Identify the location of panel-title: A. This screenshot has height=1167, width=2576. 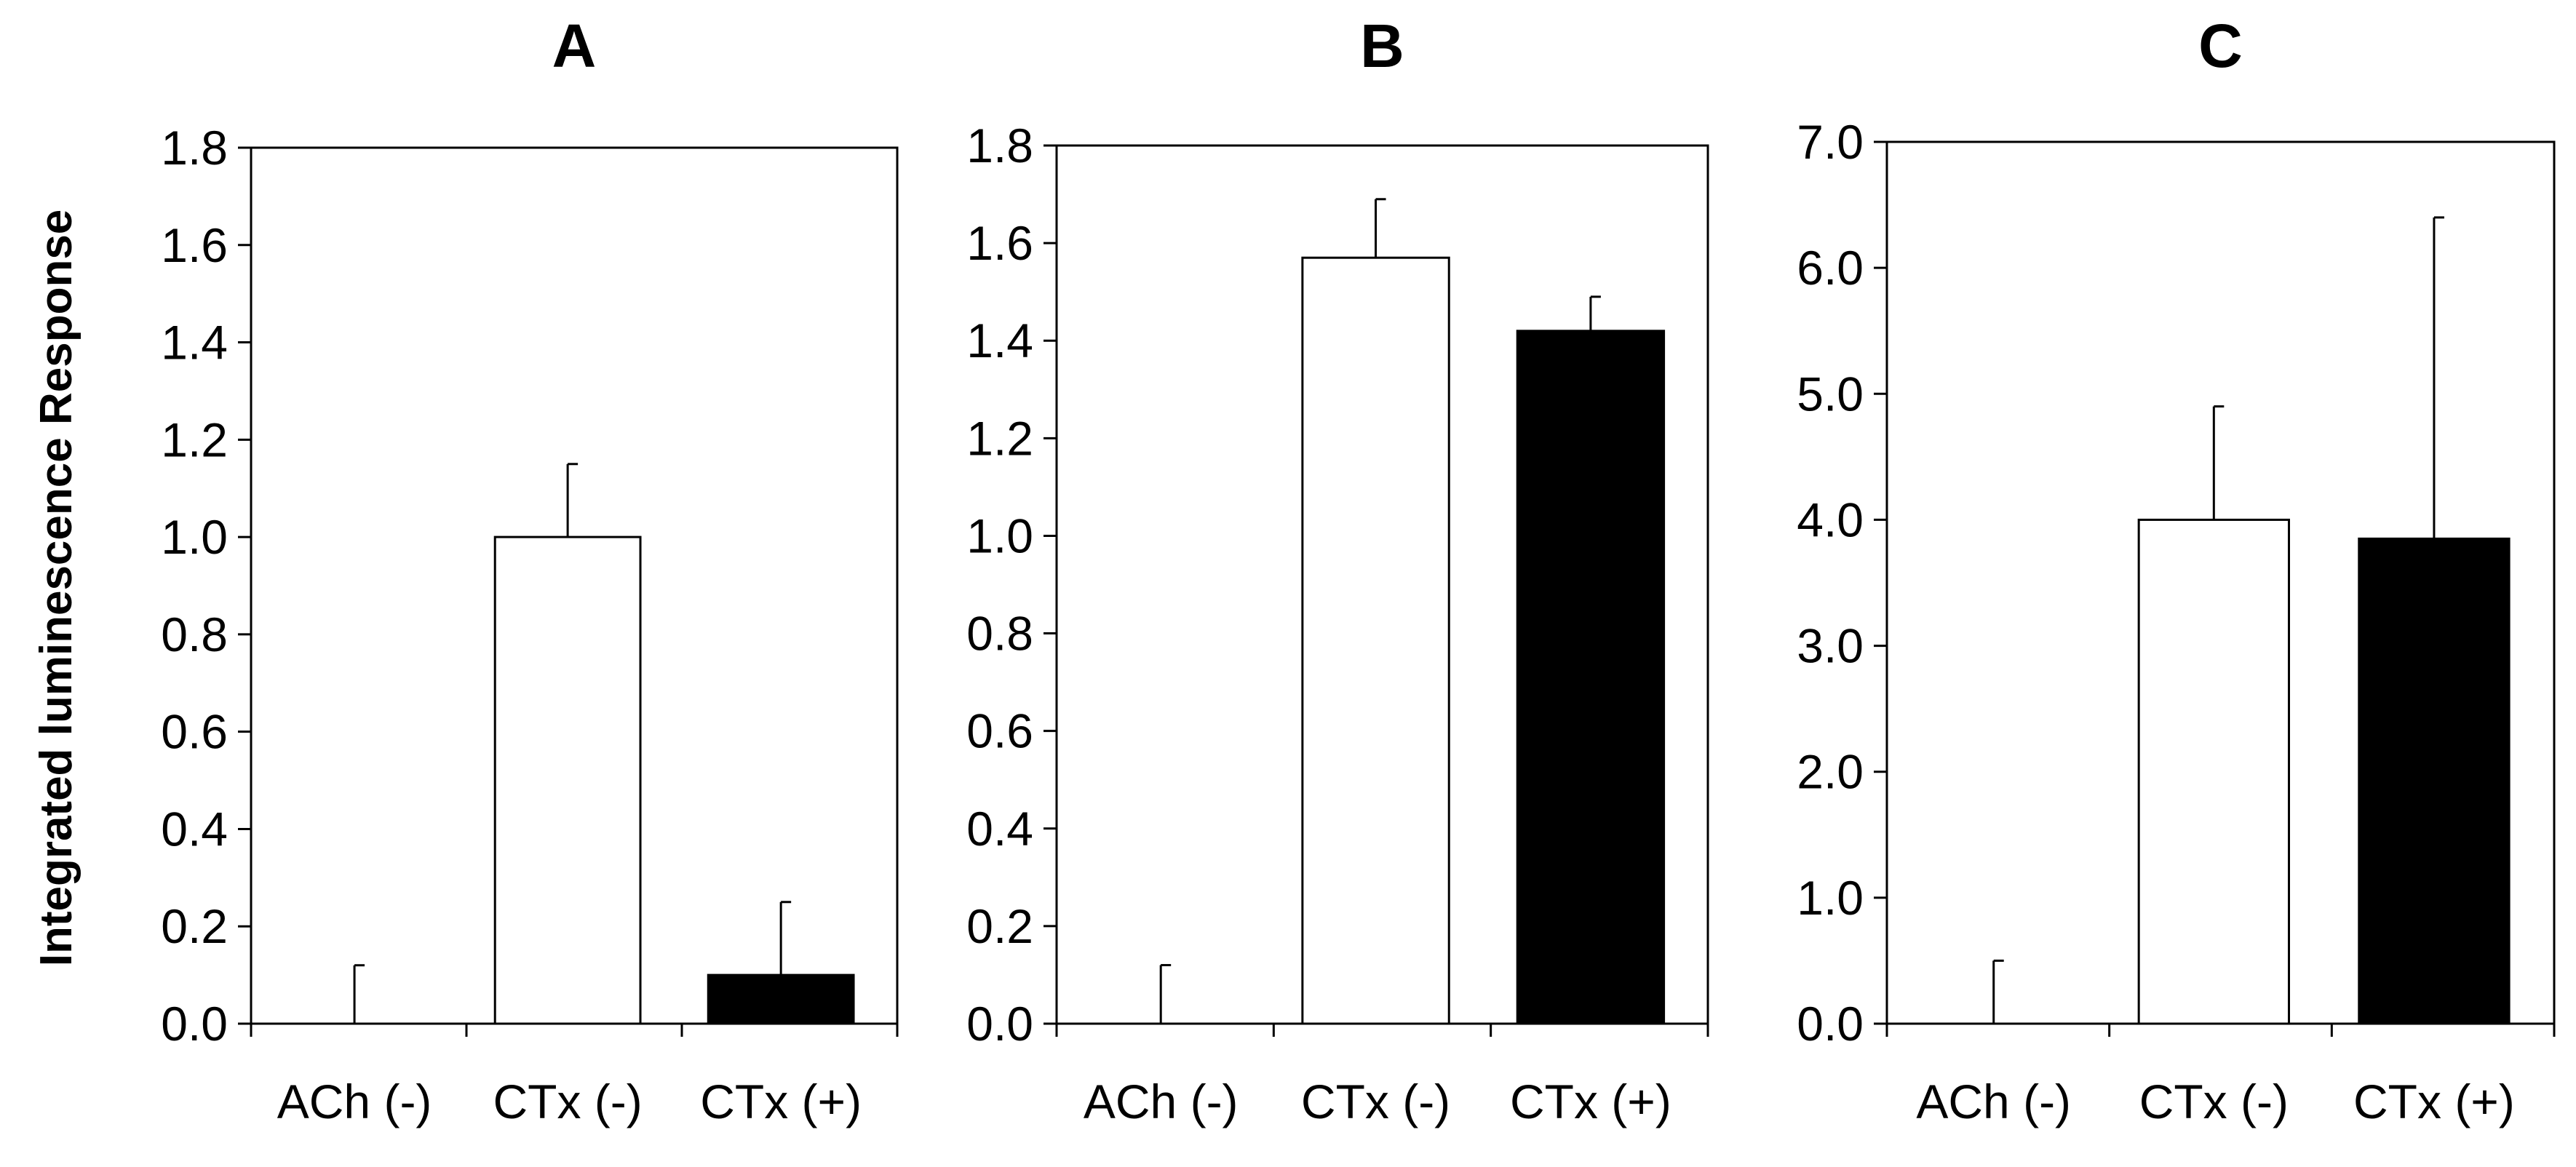
(574, 46).